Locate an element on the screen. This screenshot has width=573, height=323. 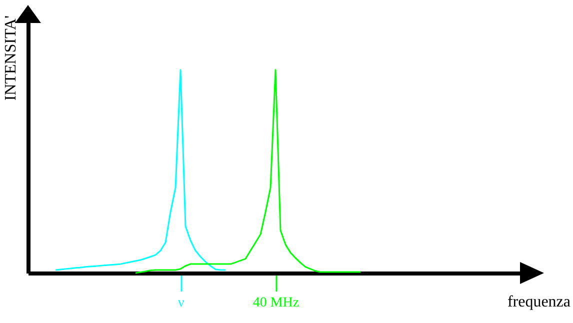
x-tick-label: ν is located at coordinates (181, 303).